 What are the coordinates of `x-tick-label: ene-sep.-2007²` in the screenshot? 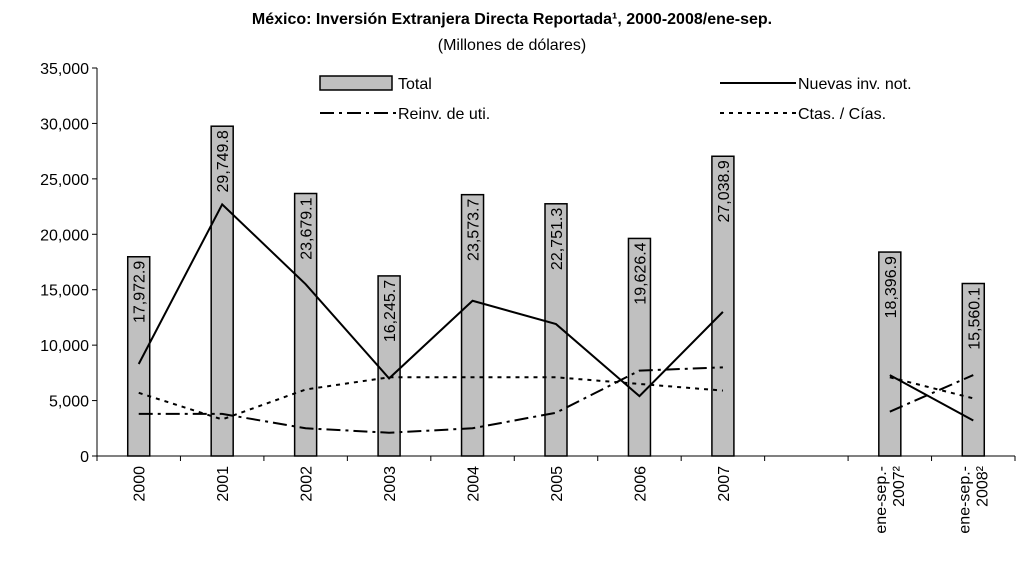 It's located at (890, 499).